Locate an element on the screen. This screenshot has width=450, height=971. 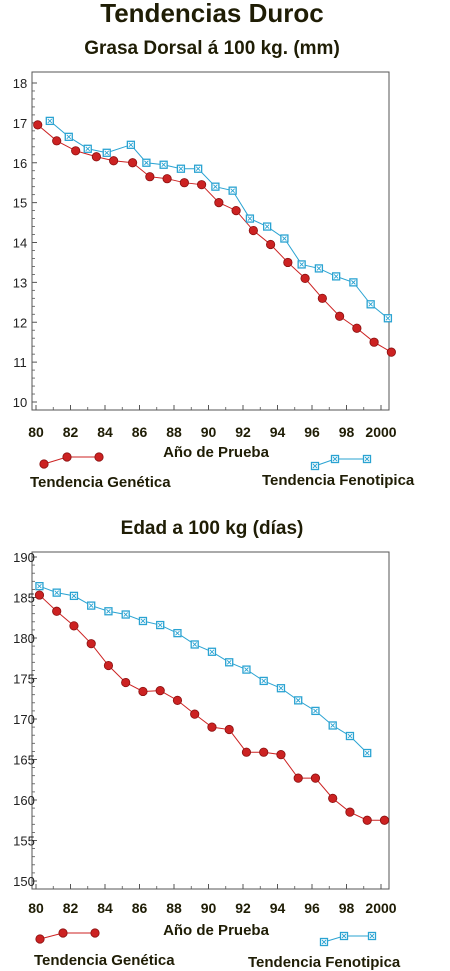
y-tick-label: 16 is located at coordinates (20, 163).